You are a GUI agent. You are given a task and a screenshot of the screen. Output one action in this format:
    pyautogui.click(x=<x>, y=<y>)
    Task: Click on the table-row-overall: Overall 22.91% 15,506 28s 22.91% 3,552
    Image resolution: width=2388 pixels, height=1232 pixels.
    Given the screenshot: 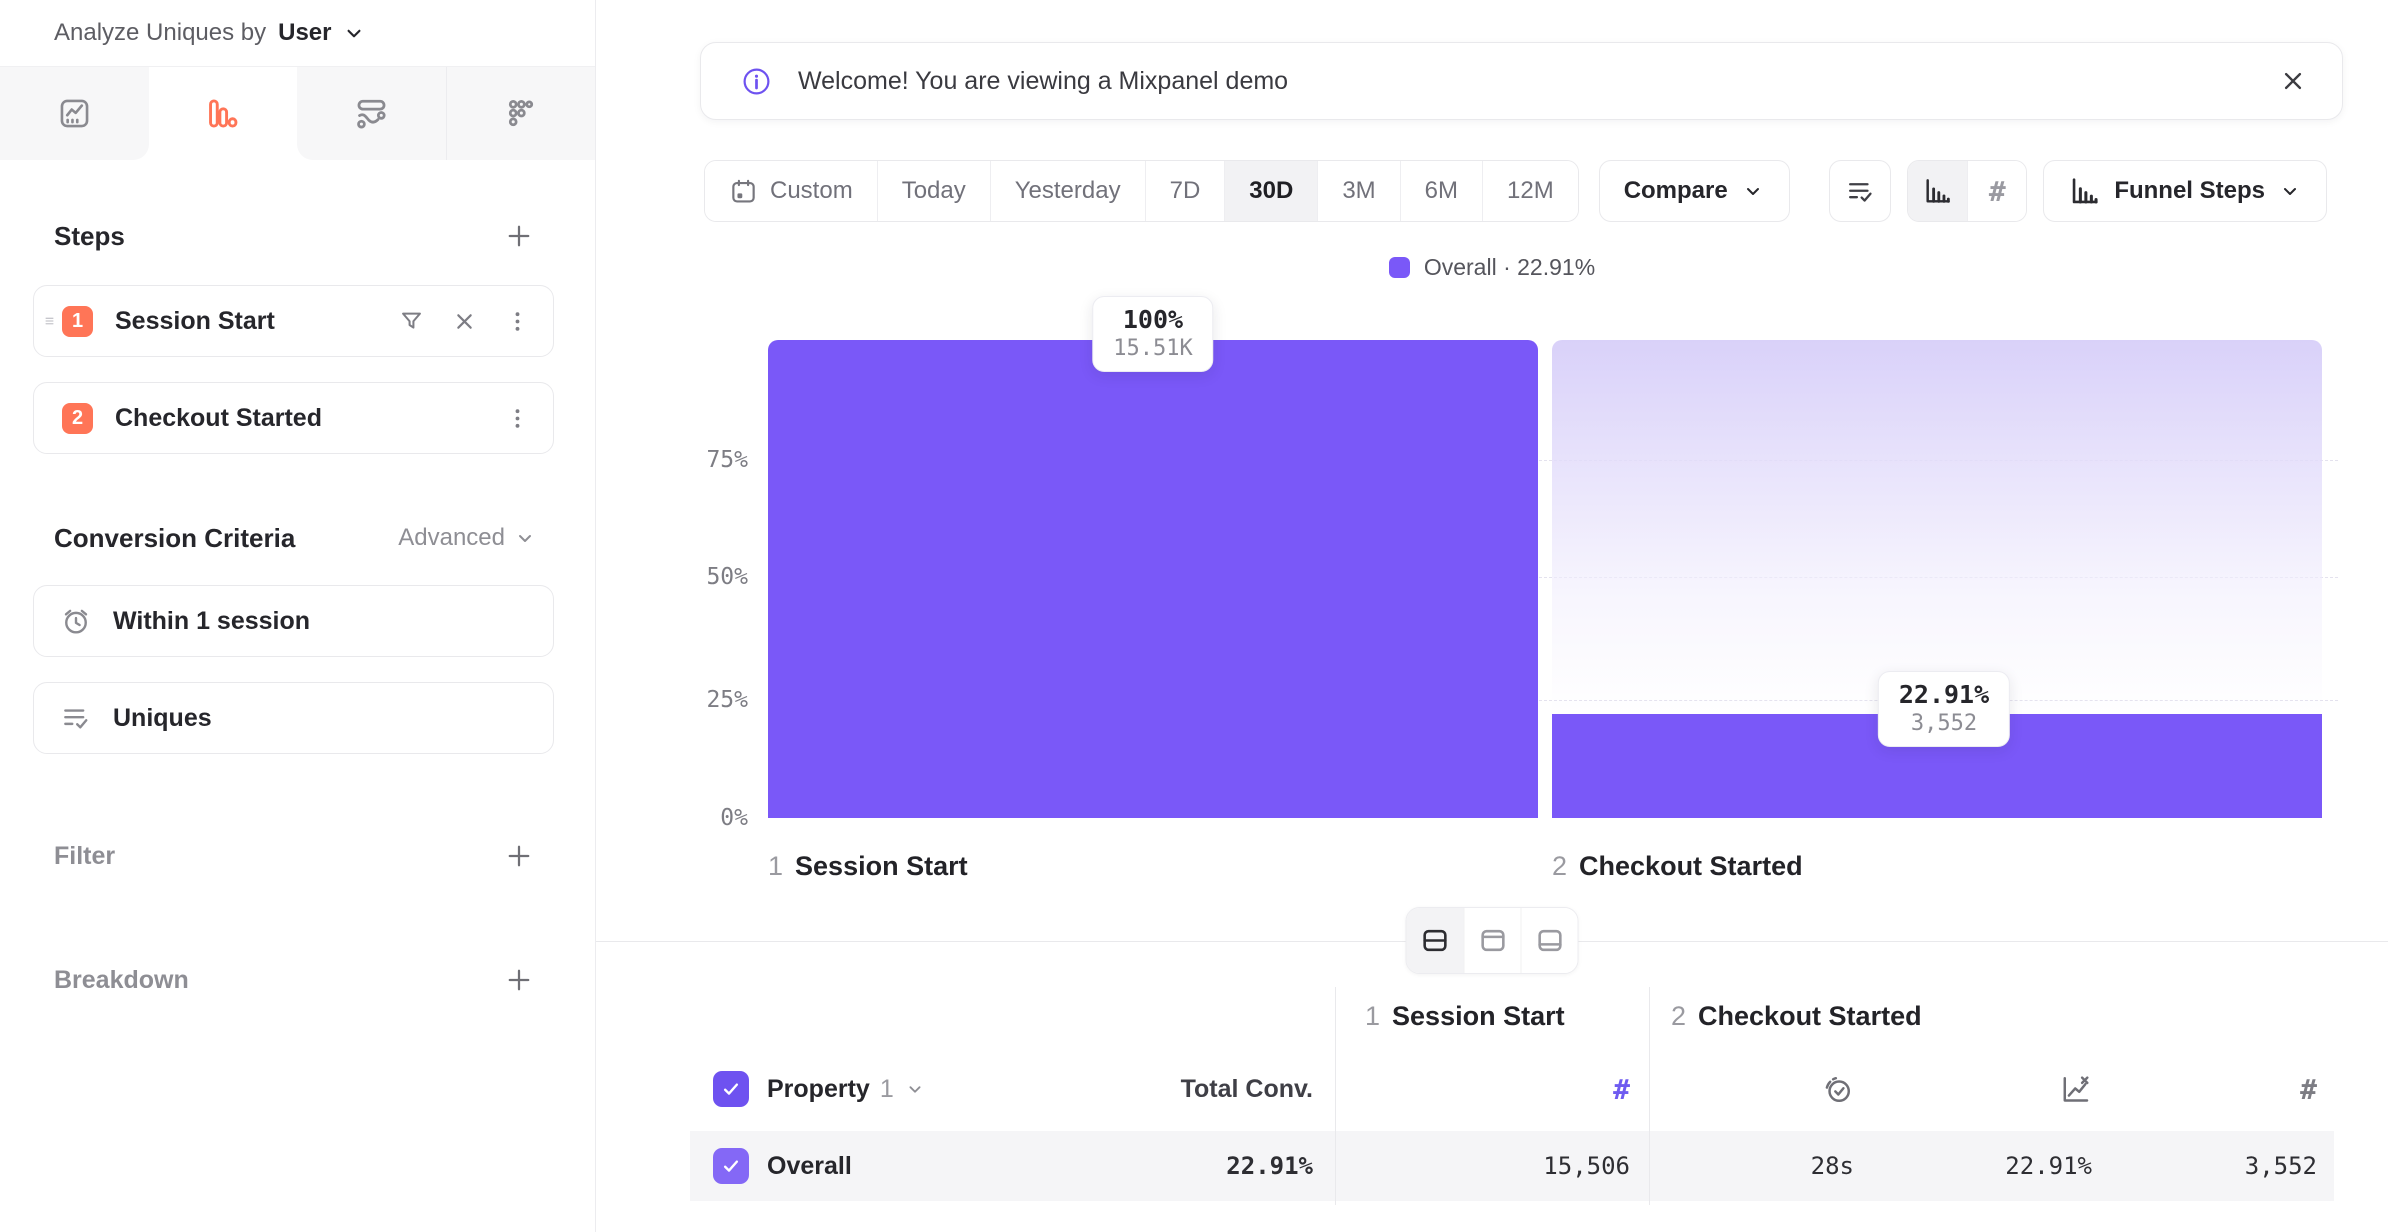 What is the action you would take?
    pyautogui.click(x=1512, y=1166)
    